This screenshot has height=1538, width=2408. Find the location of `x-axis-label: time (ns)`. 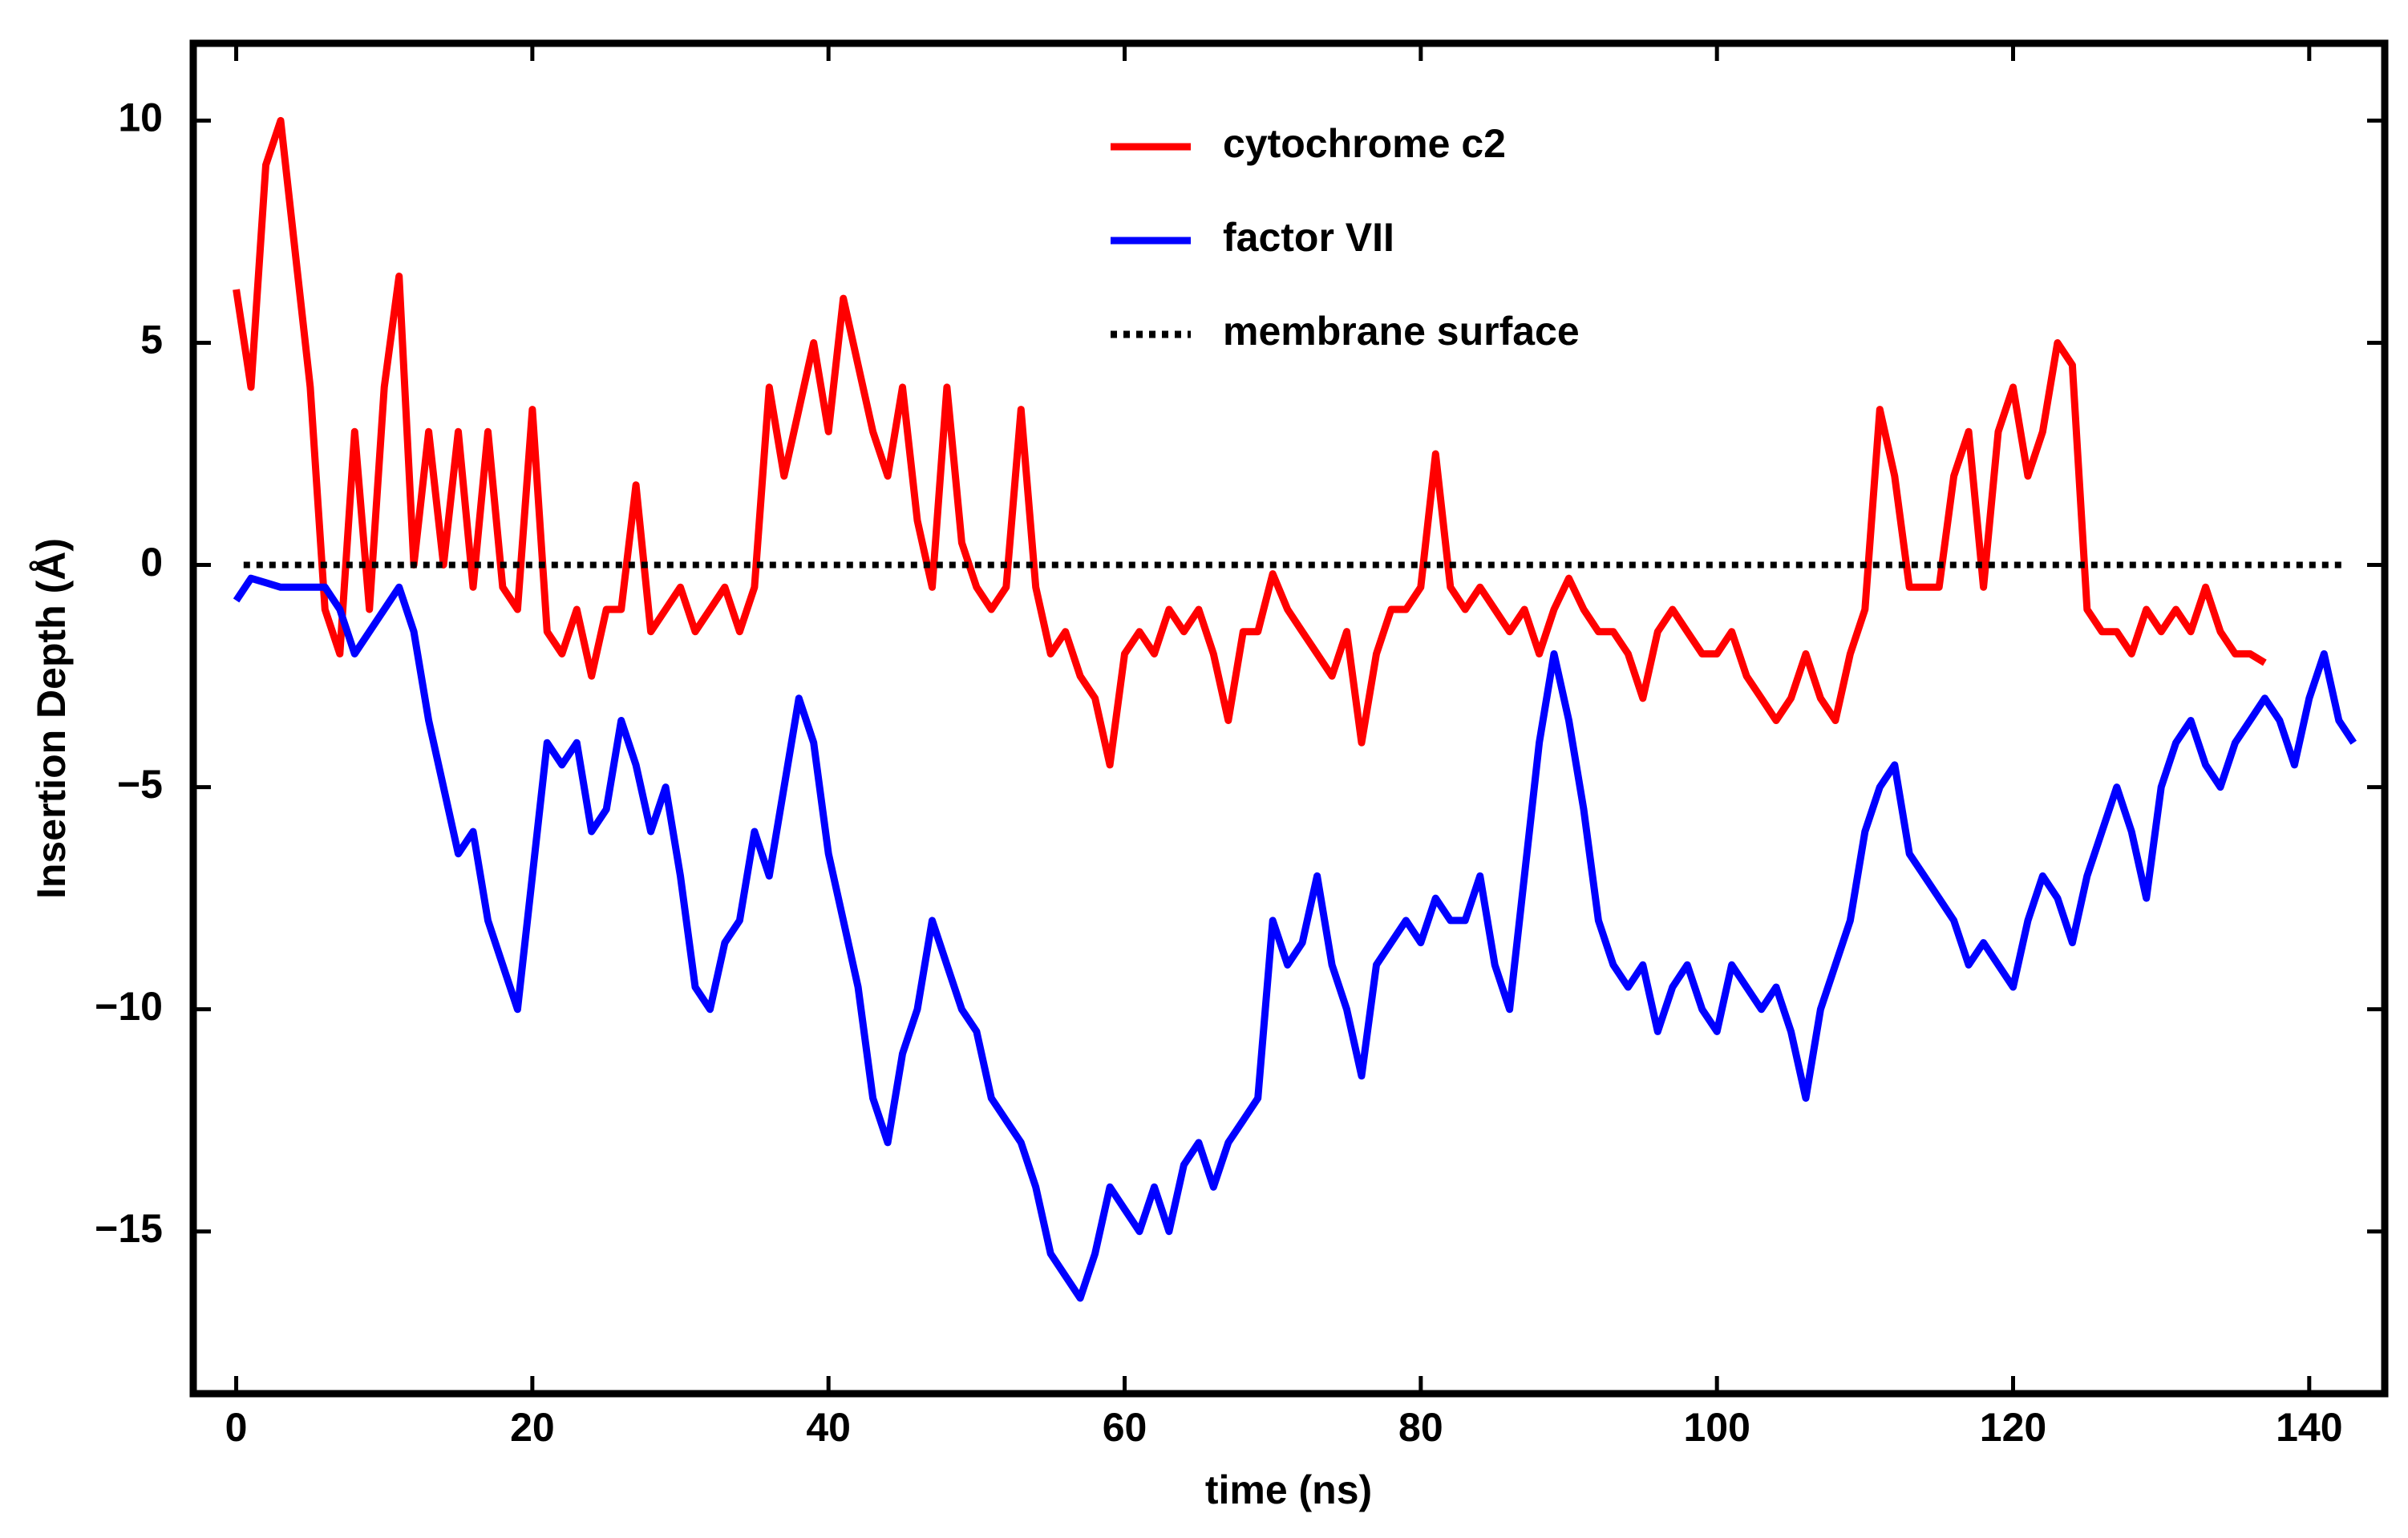

x-axis-label: time (ns) is located at coordinates (1288, 1489).